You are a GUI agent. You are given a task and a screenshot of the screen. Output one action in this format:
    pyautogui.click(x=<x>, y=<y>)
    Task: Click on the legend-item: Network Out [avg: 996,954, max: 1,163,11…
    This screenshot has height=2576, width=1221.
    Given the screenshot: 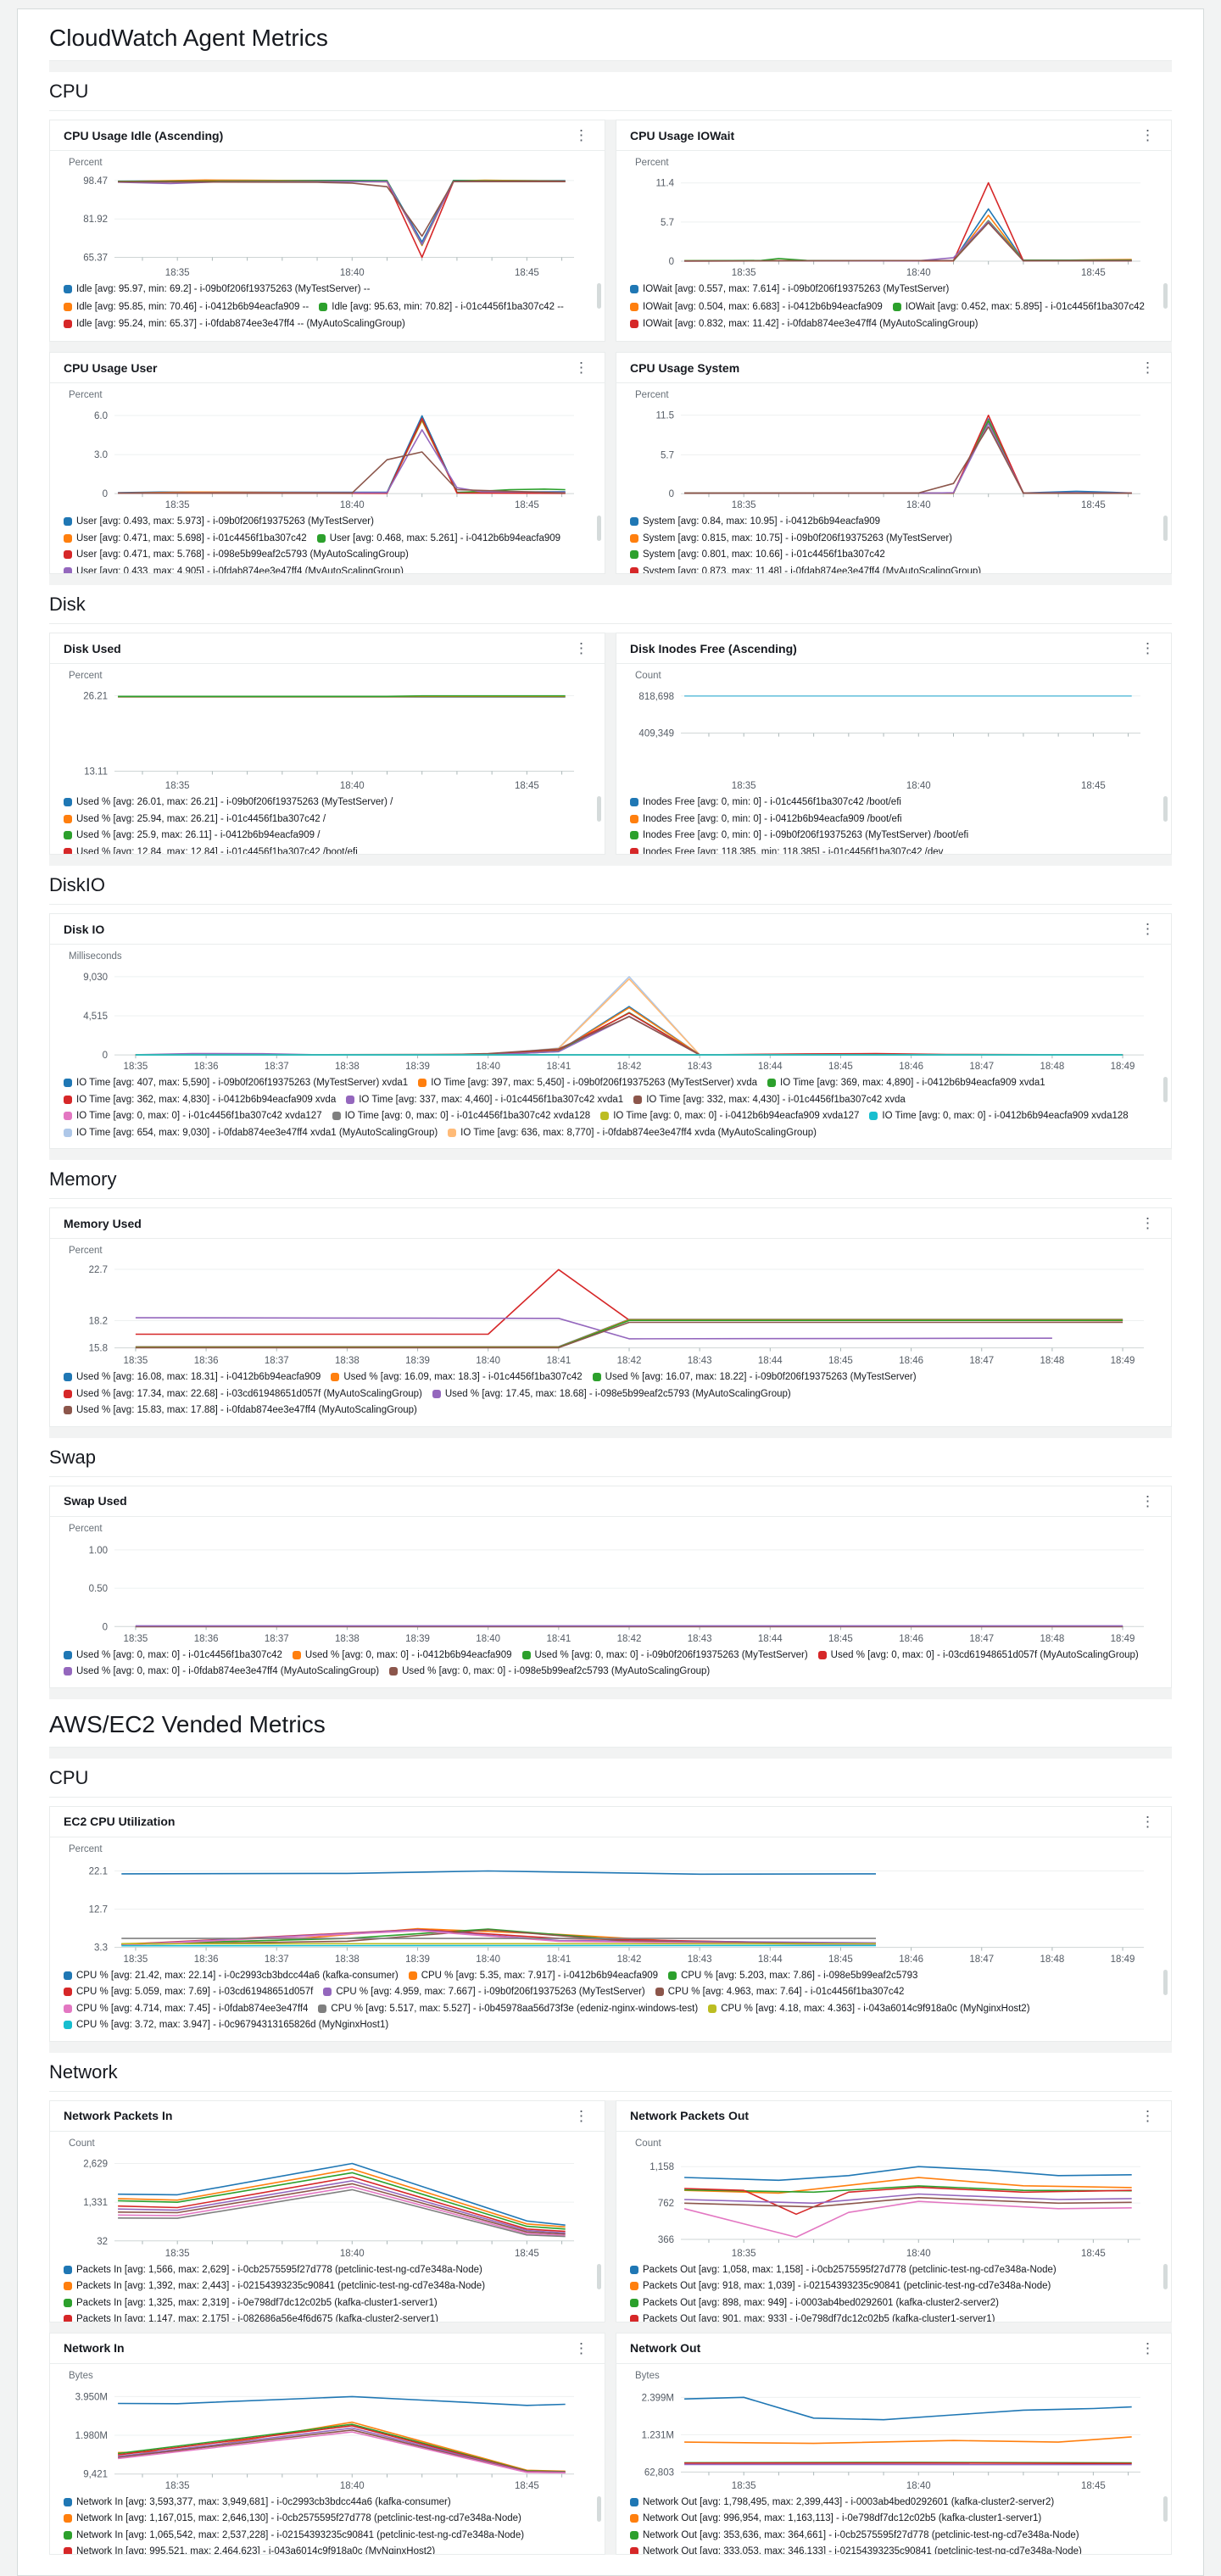 What is the action you would take?
    pyautogui.click(x=835, y=2519)
    